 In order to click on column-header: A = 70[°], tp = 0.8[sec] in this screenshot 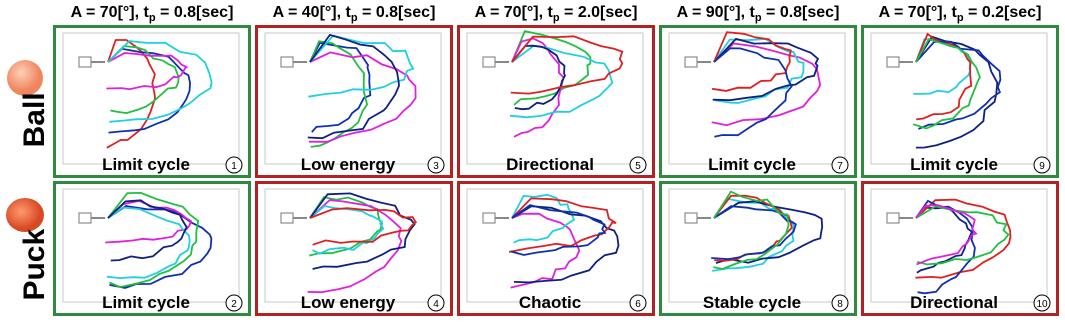, I will do `click(152, 14)`.